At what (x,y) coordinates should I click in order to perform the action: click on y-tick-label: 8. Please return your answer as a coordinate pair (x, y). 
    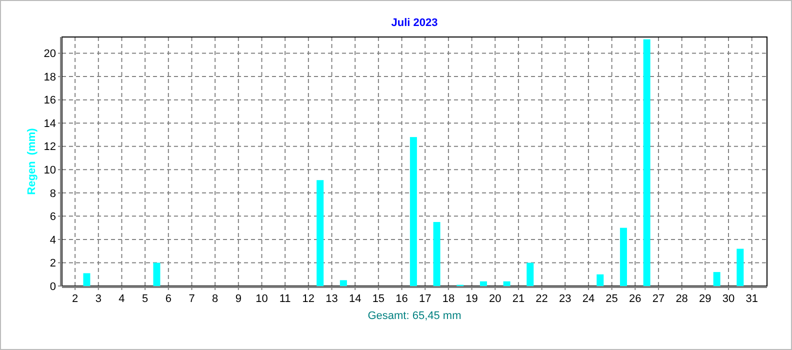
    Looking at the image, I should click on (53, 194).